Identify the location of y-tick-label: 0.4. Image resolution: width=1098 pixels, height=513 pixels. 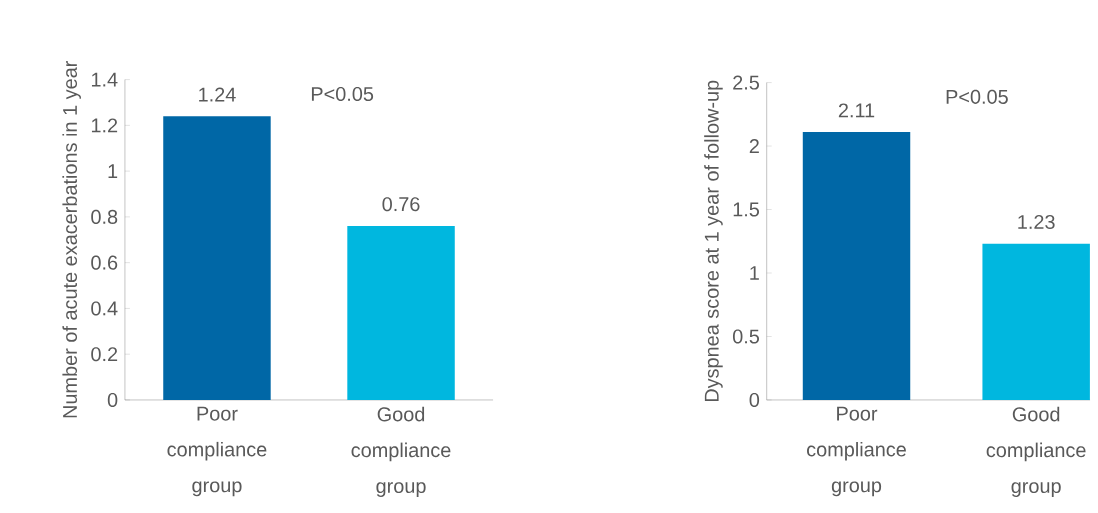
(104, 308).